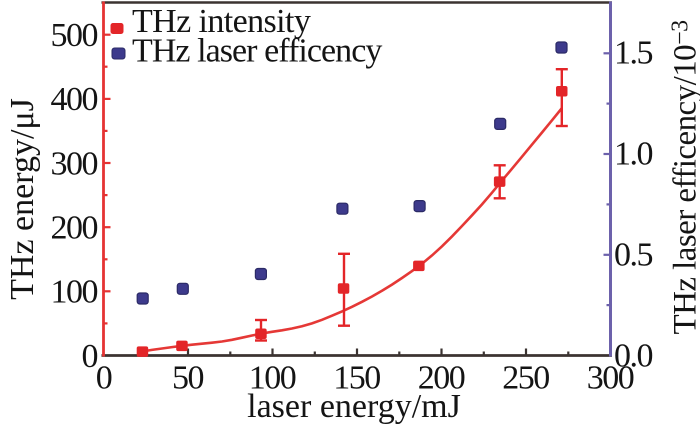  I want to click on svg-text: 1.0, so click(633, 153).